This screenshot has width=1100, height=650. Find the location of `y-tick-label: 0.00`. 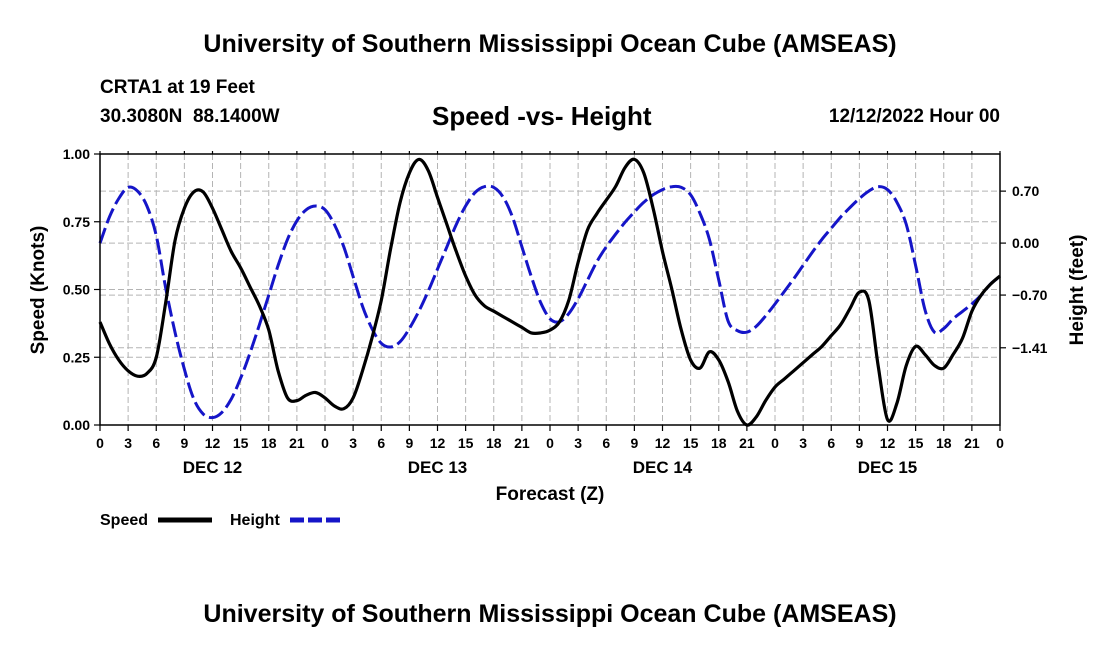

y-tick-label: 0.00 is located at coordinates (76, 425).